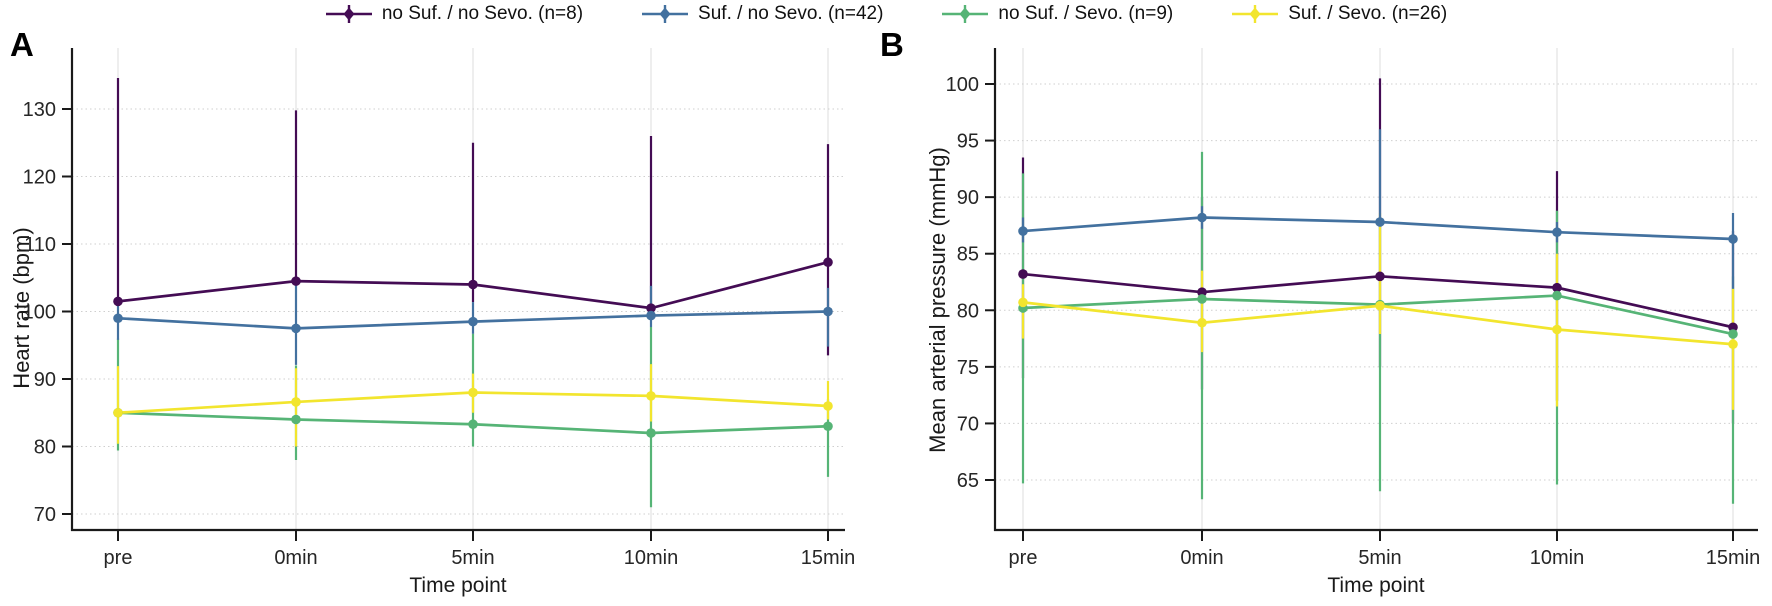  What do you see at coordinates (1379, 558) in the screenshot?
I see `panel-B-xtick-label: 5min` at bounding box center [1379, 558].